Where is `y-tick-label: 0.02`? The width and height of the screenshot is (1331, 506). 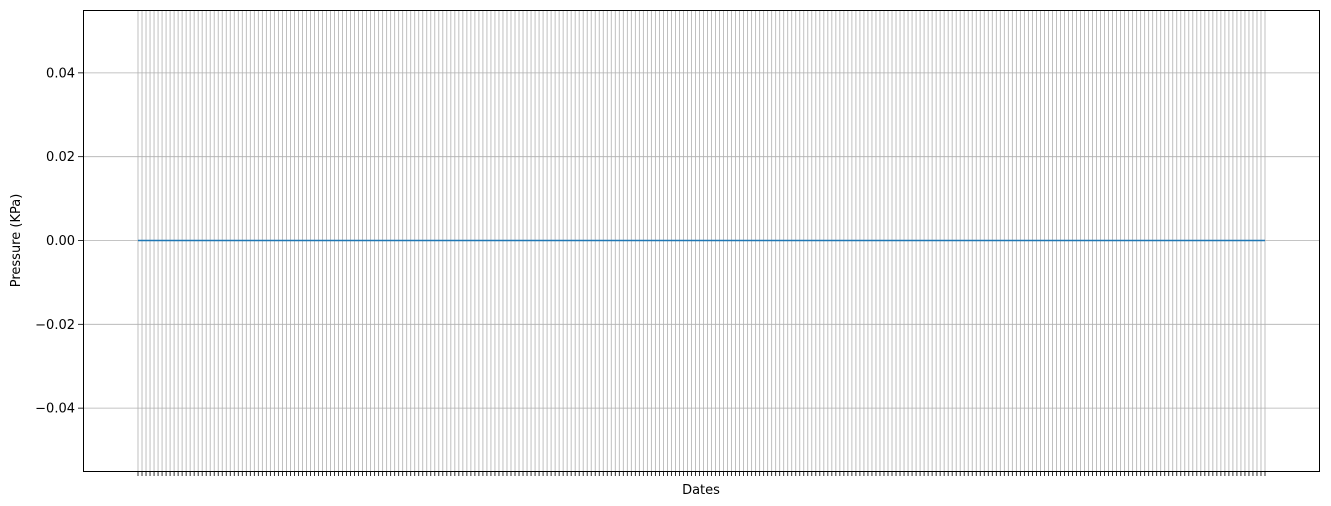 y-tick-label: 0.02 is located at coordinates (60, 157).